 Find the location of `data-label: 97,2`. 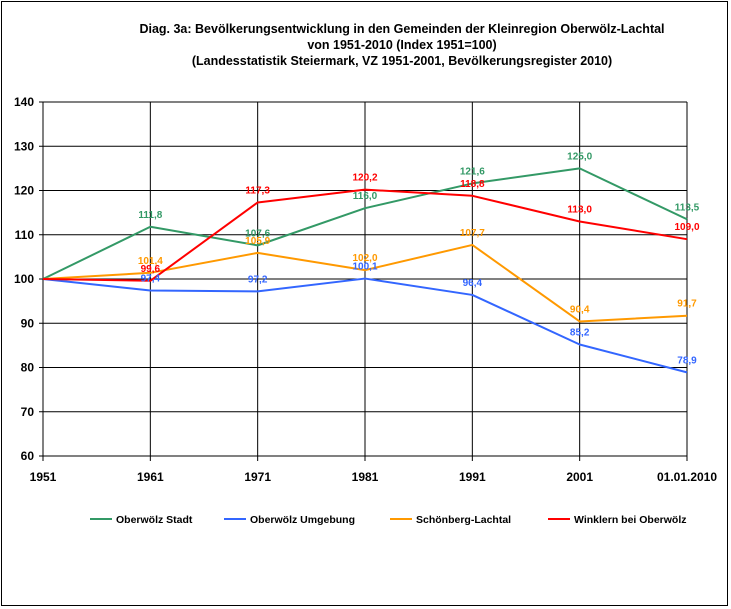

data-label: 97,2 is located at coordinates (258, 279).